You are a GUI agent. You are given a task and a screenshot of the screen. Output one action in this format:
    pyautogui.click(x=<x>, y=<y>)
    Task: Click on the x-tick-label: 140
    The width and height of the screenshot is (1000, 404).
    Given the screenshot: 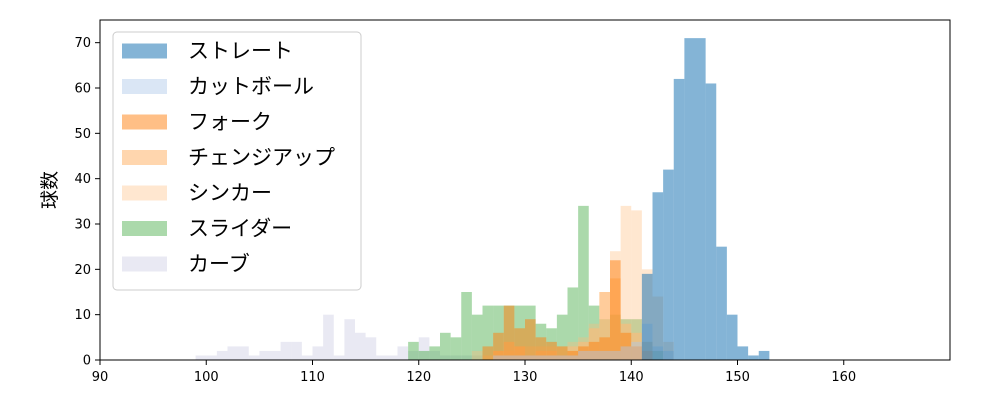 What is the action you would take?
    pyautogui.click(x=631, y=377)
    